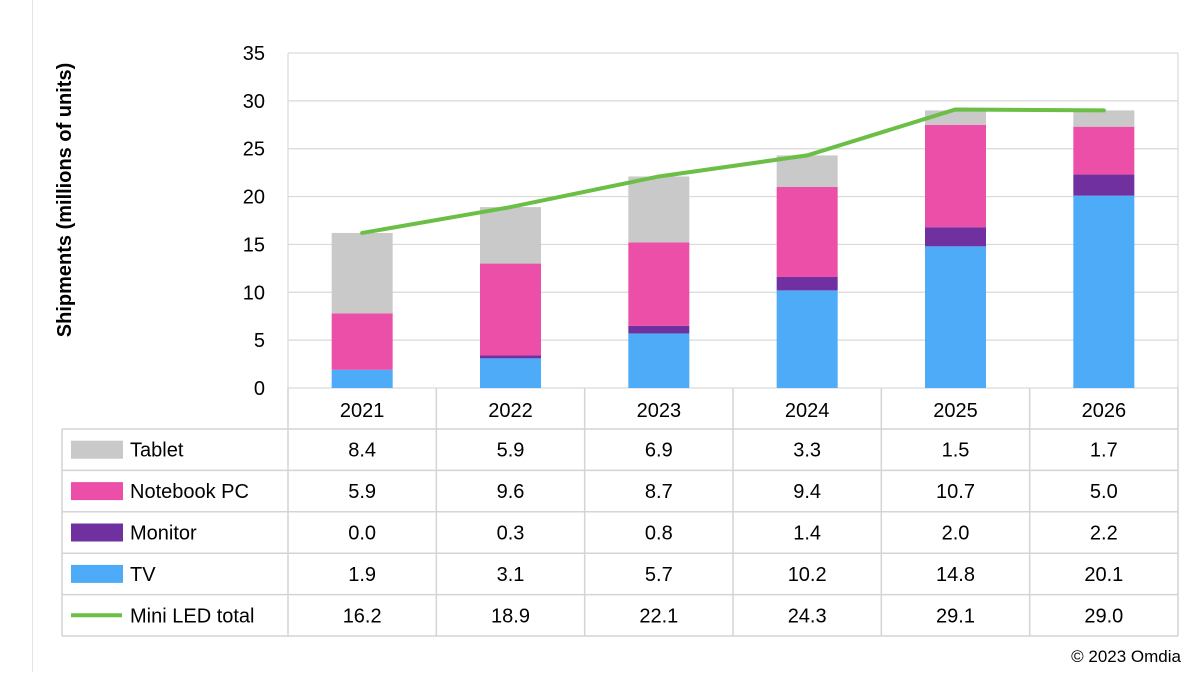 This screenshot has width=1200, height=700. Describe the element at coordinates (659, 492) in the screenshot. I see `table-cell-notebook-pc-2023: 8.7` at that location.